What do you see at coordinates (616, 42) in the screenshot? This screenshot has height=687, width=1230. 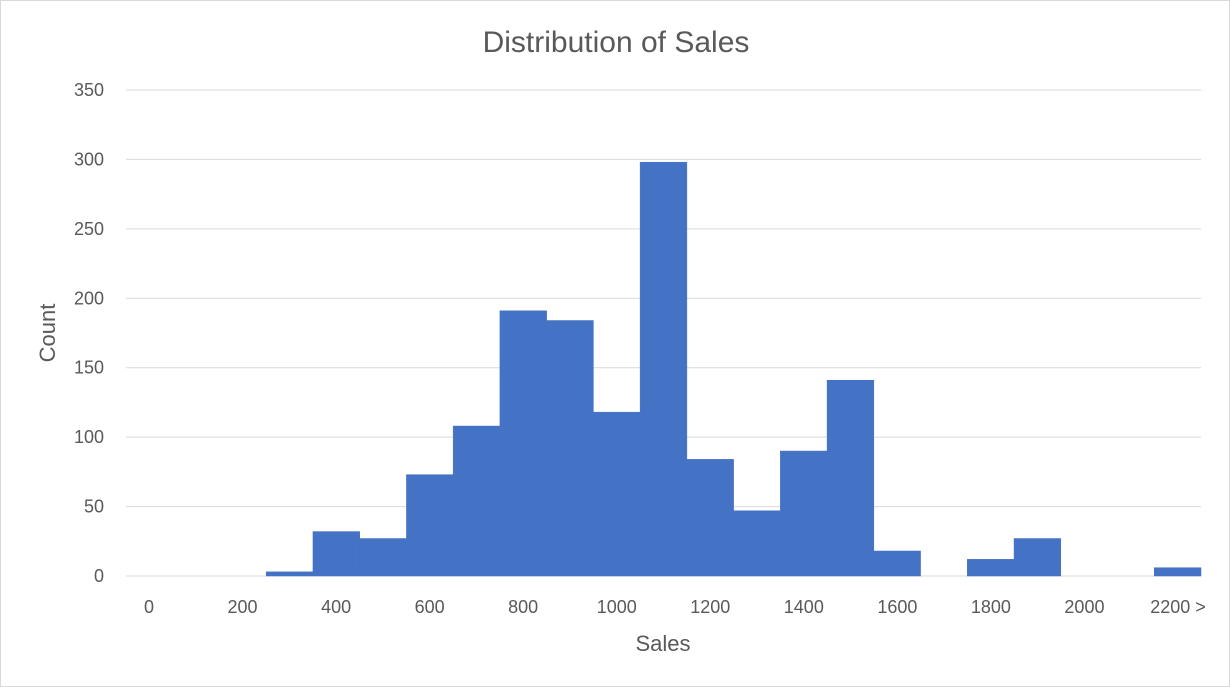 I see `chart-title: Distribution of Sales` at bounding box center [616, 42].